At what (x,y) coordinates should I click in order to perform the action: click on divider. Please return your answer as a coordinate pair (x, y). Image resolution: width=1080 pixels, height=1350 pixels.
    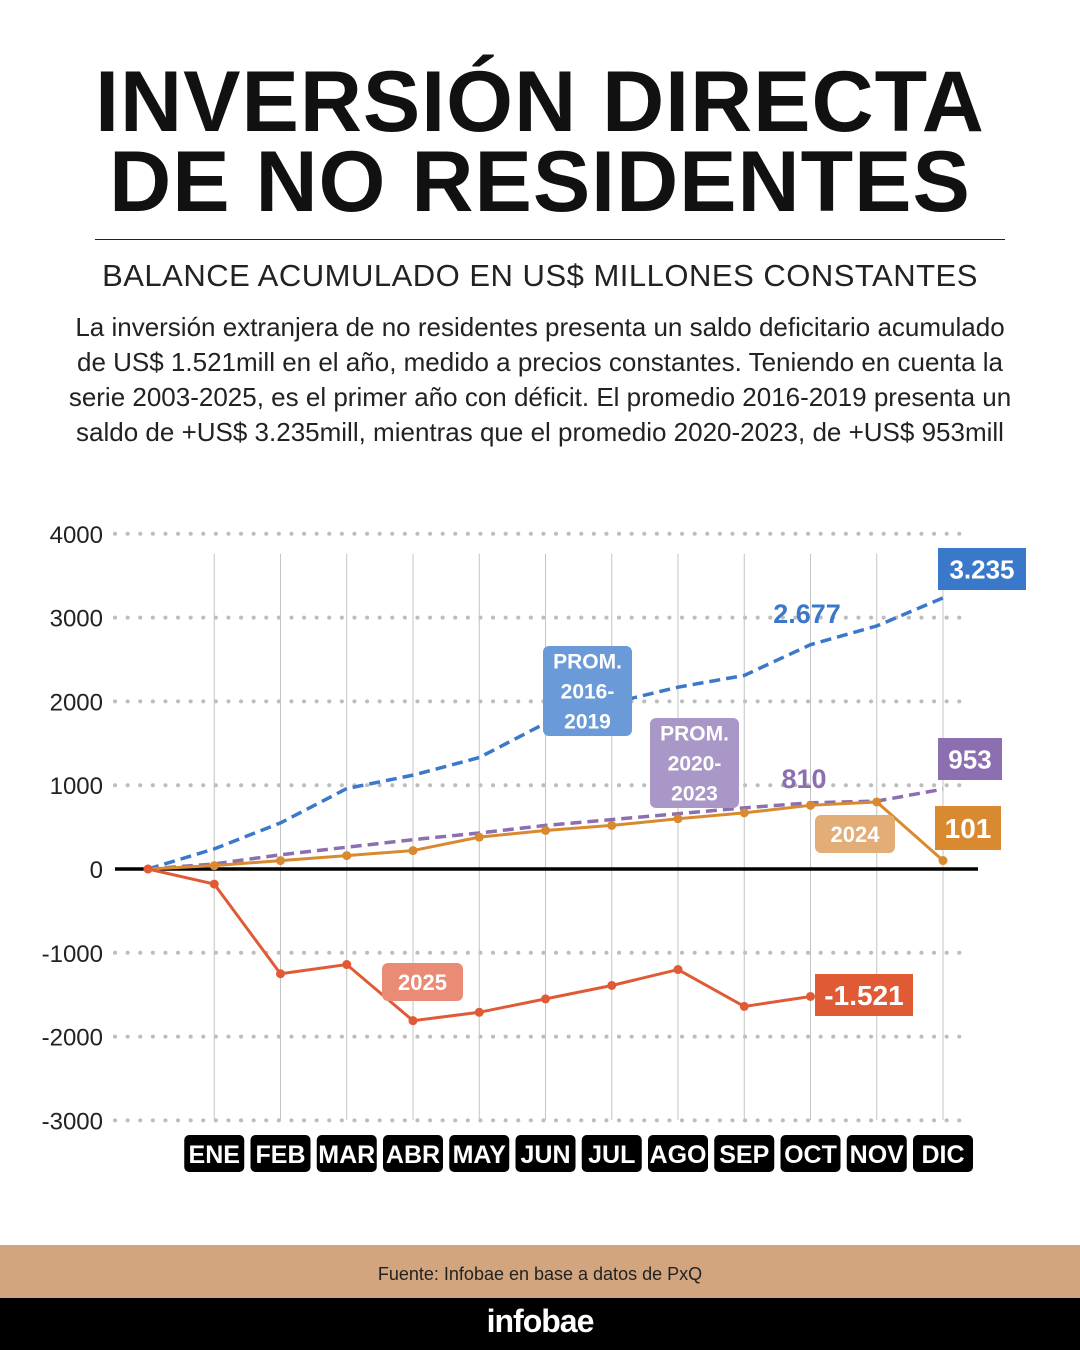
    Looking at the image, I should click on (550, 239).